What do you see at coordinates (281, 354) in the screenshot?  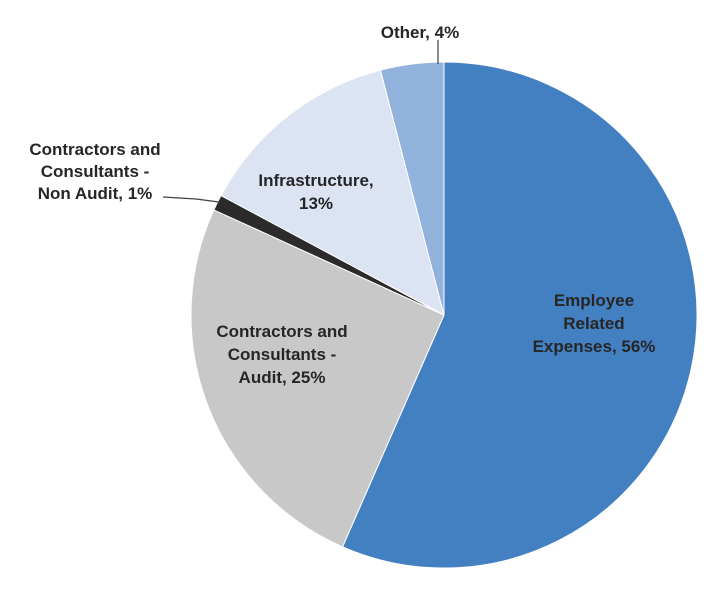 I see `label-contractors-audit: Contractors and Consultants -Audit, 25%` at bounding box center [281, 354].